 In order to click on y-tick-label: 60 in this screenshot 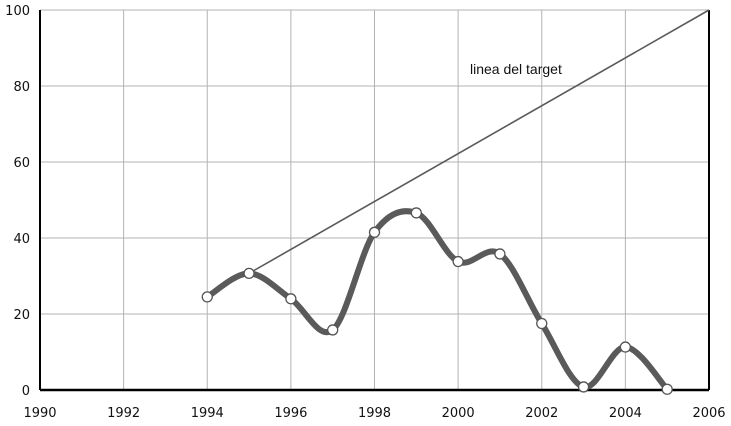, I will do `click(21, 163)`.